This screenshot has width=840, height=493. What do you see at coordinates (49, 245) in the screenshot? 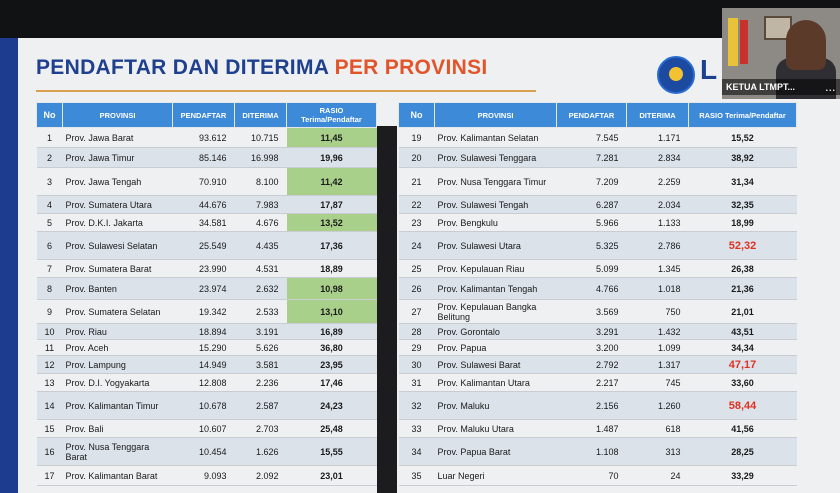
I see `row-number: 6` at bounding box center [49, 245].